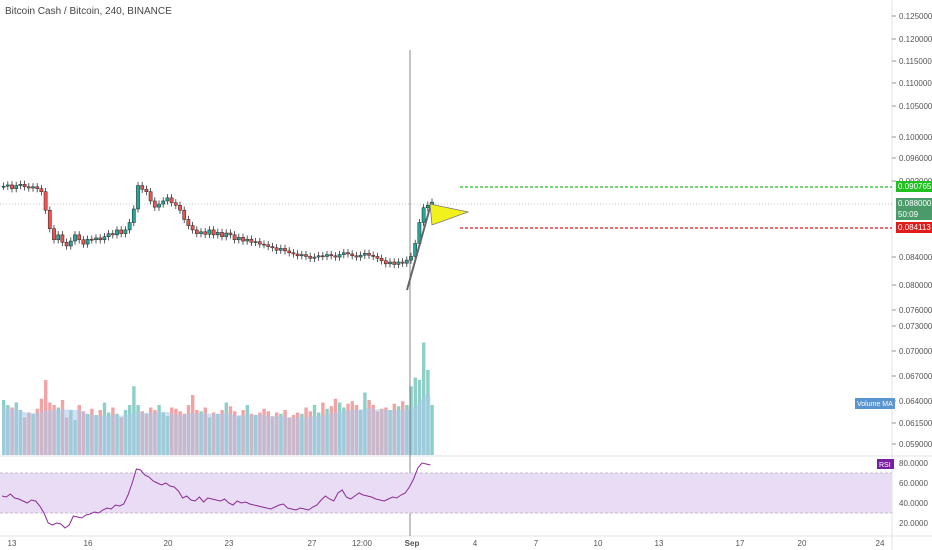 The image size is (932, 550). I want to click on volume-ma-area, so click(216, 424).